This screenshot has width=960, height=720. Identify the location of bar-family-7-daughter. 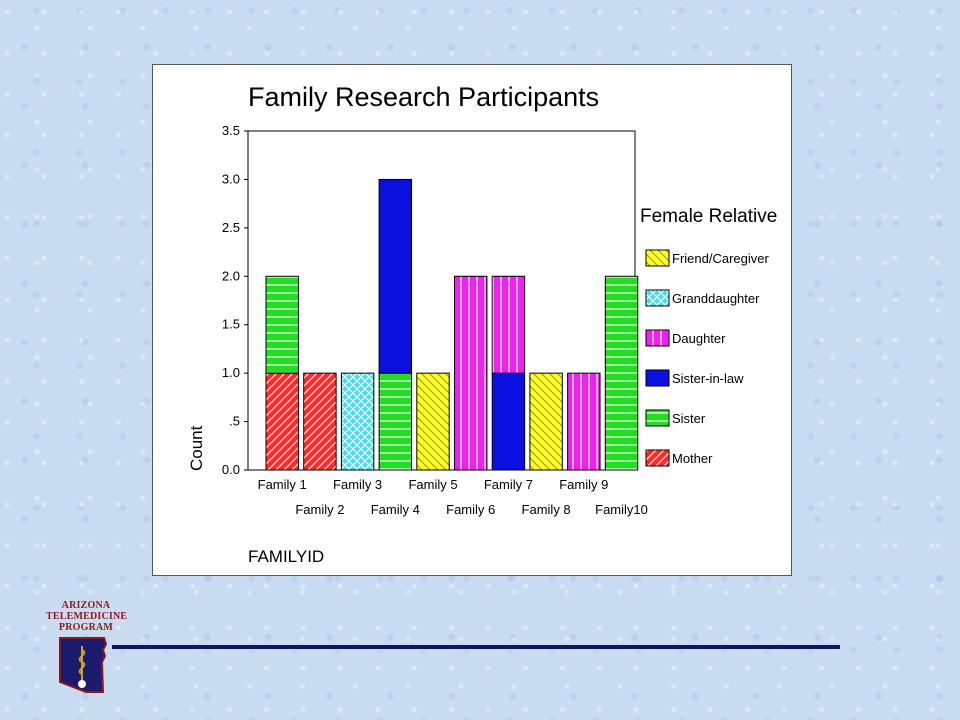
(508, 324).